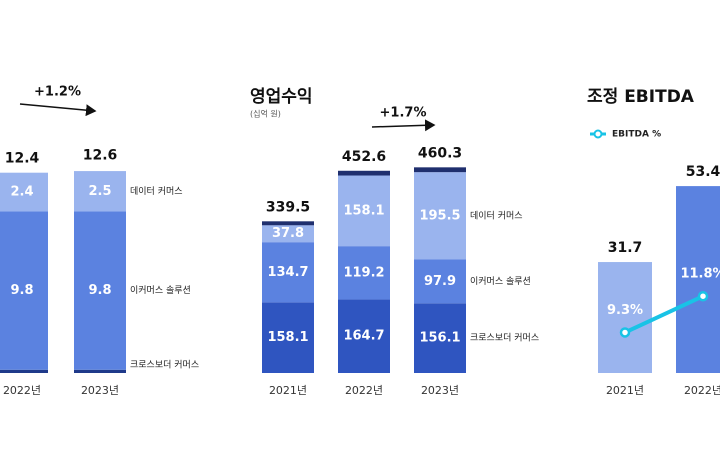 The height and width of the screenshot is (465, 720). I want to click on segment-label: 2.5, so click(99, 191).